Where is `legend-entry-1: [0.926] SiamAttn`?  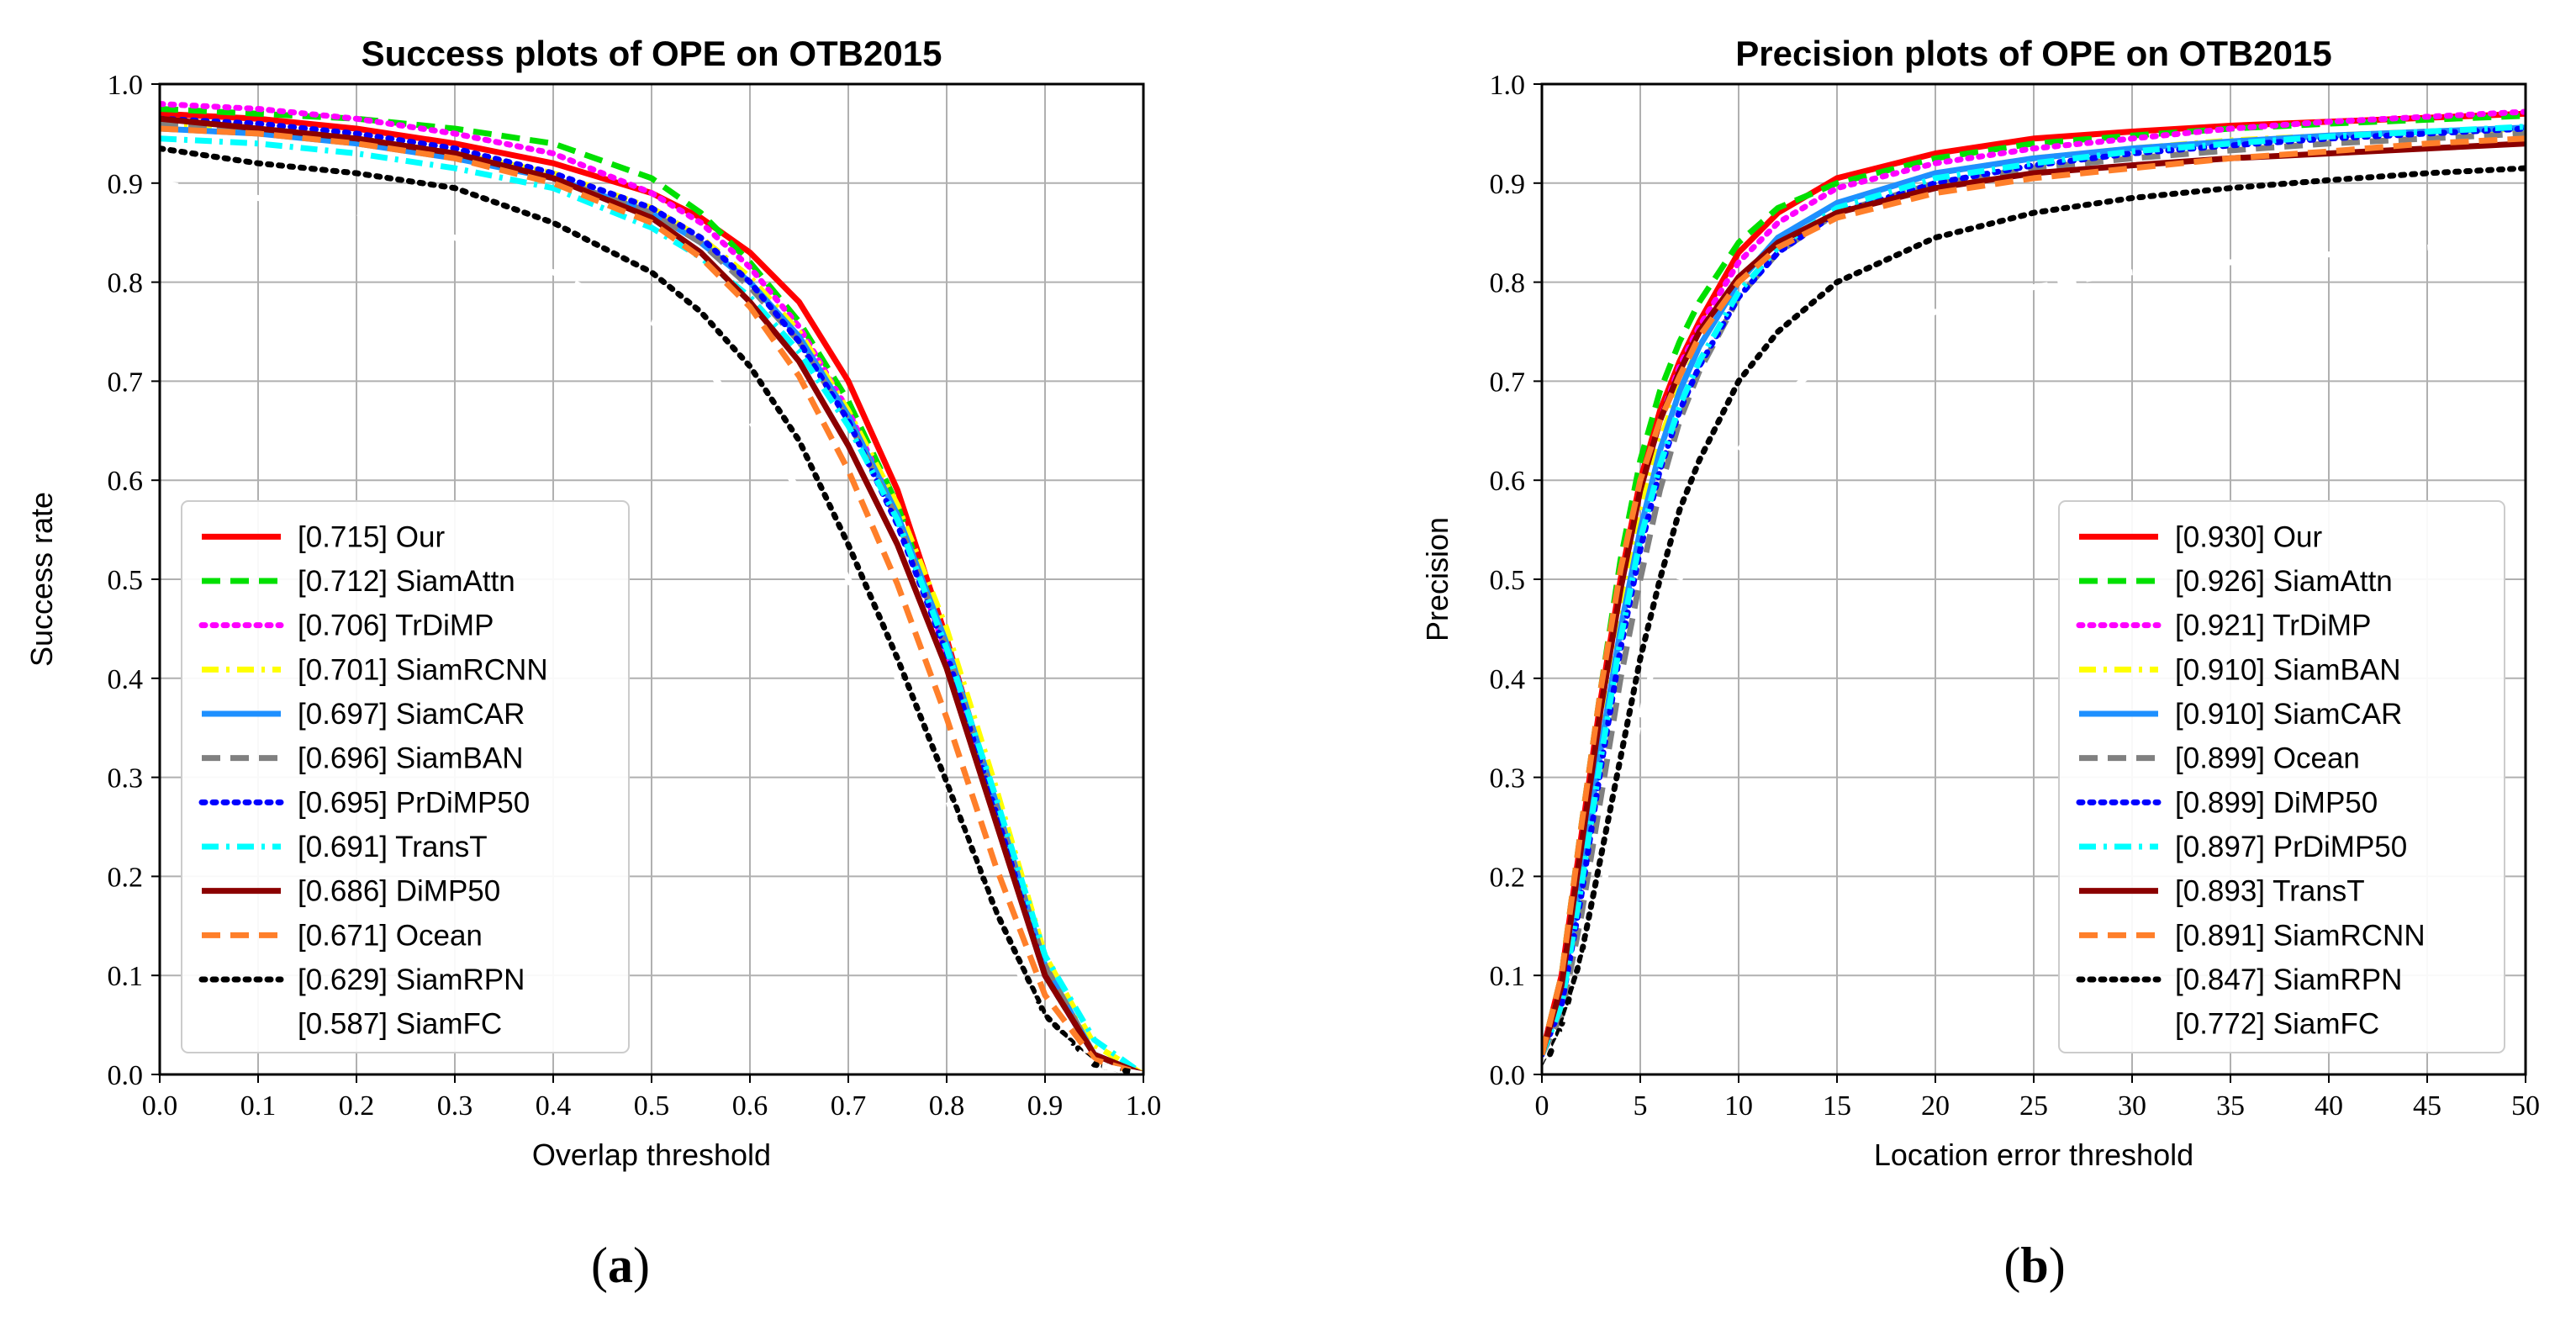
legend-entry-1: [0.926] SiamAttn is located at coordinates (2284, 581).